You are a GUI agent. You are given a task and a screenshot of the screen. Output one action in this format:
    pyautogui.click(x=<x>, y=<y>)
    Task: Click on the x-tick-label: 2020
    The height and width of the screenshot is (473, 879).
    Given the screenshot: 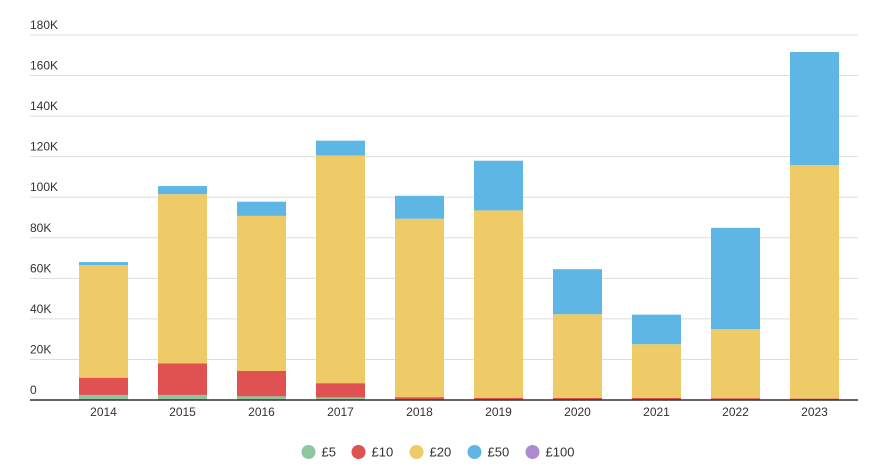 What is the action you would take?
    pyautogui.click(x=577, y=412)
    